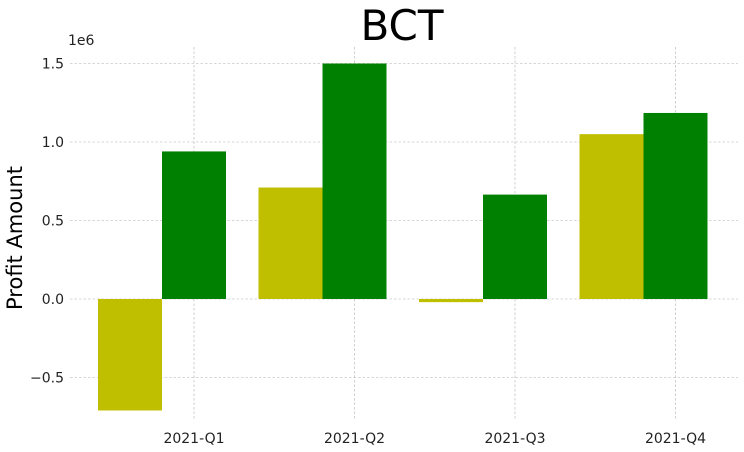 The width and height of the screenshot is (744, 452). Describe the element at coordinates (15, 238) in the screenshot. I see `y-axis-label: Profit Amount` at that location.